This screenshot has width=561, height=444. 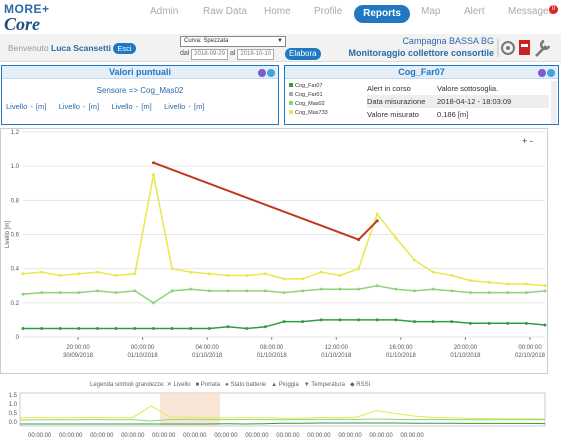 What do you see at coordinates (246, 385) in the screenshot?
I see `legend-item: ● Stato batterie` at bounding box center [246, 385].